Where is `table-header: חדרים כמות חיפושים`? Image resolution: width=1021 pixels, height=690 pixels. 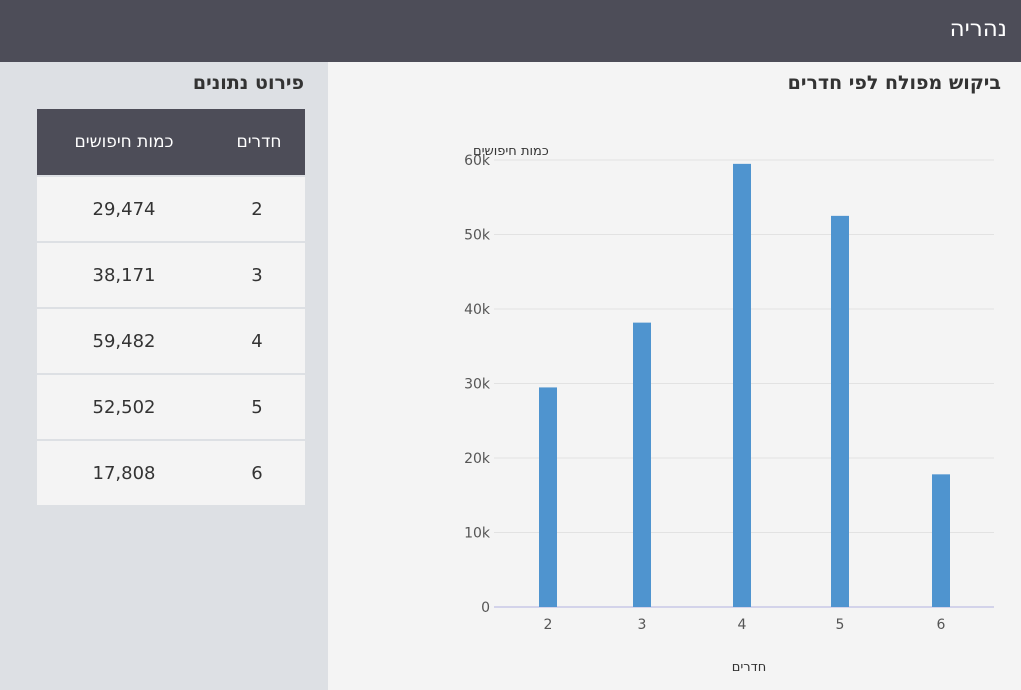 table-header: חדרים כמות חיפושים is located at coordinates (171, 142).